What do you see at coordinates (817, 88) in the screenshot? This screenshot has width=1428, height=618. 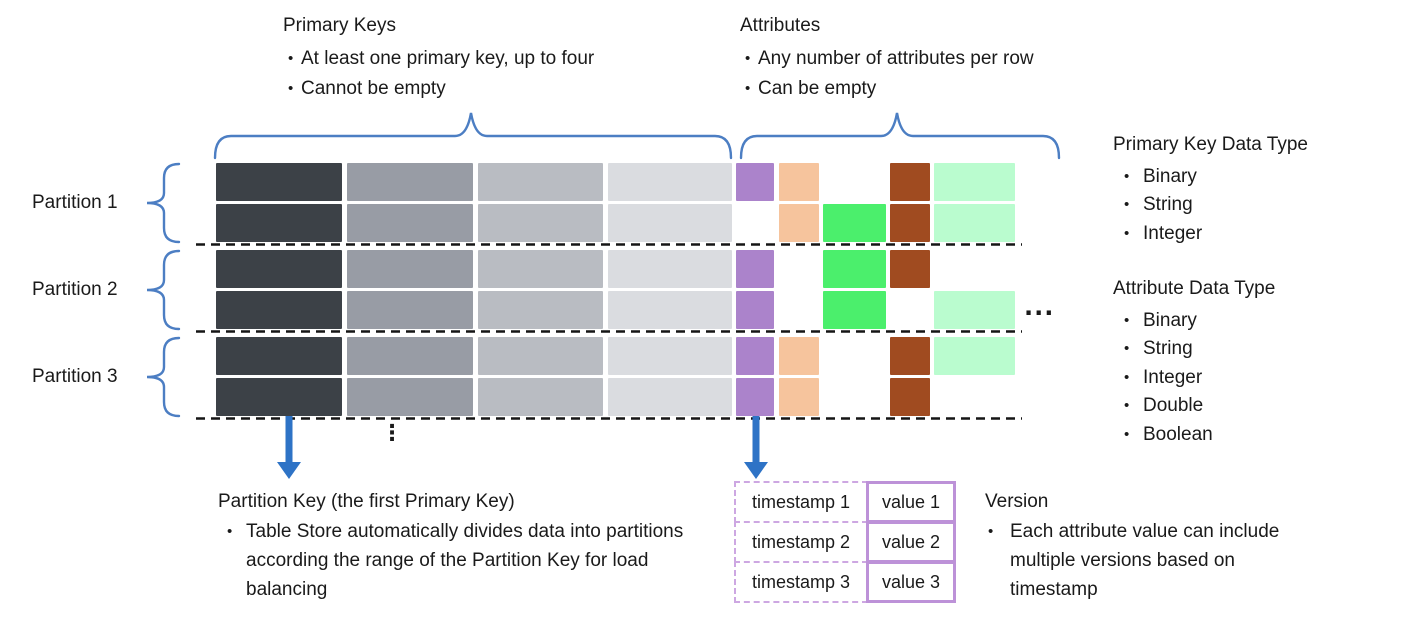 I see `bullet-text: Can be empty` at bounding box center [817, 88].